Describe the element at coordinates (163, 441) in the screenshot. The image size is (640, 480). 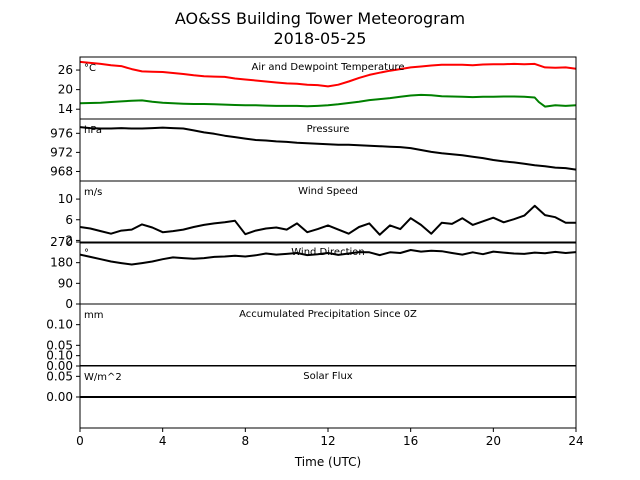
I see `x-tick-label-1: 4` at that location.